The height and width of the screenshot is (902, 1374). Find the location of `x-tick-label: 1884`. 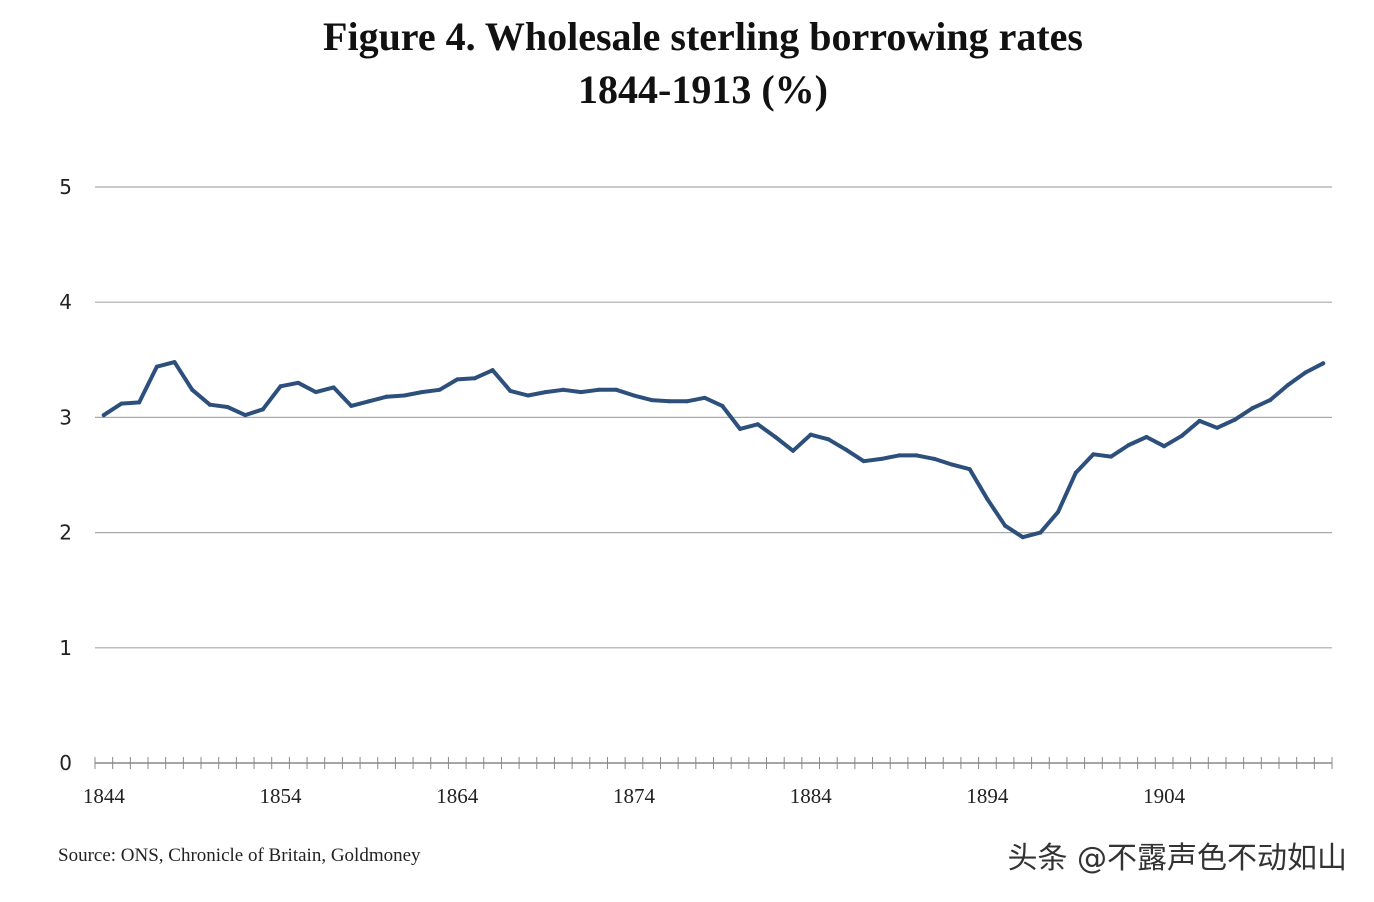

x-tick-label: 1884 is located at coordinates (811, 796).